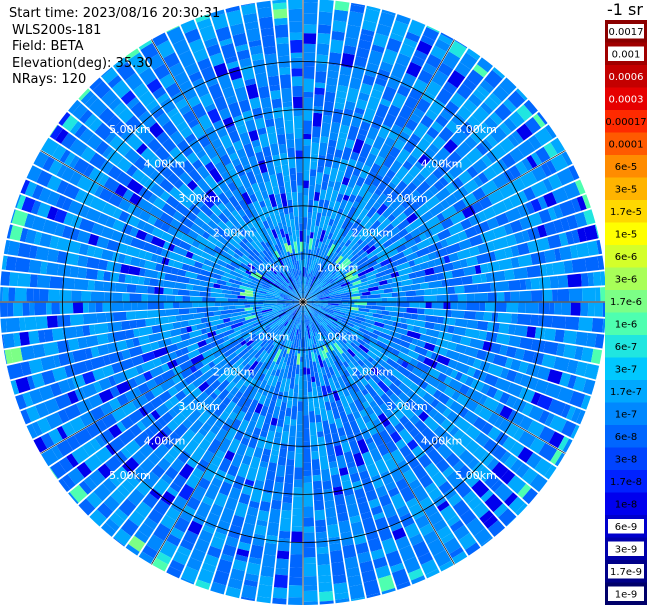 The height and width of the screenshot is (607, 647). Describe the element at coordinates (626, 167) in the screenshot. I see `colorbar-tick-label: 6e-5` at that location.